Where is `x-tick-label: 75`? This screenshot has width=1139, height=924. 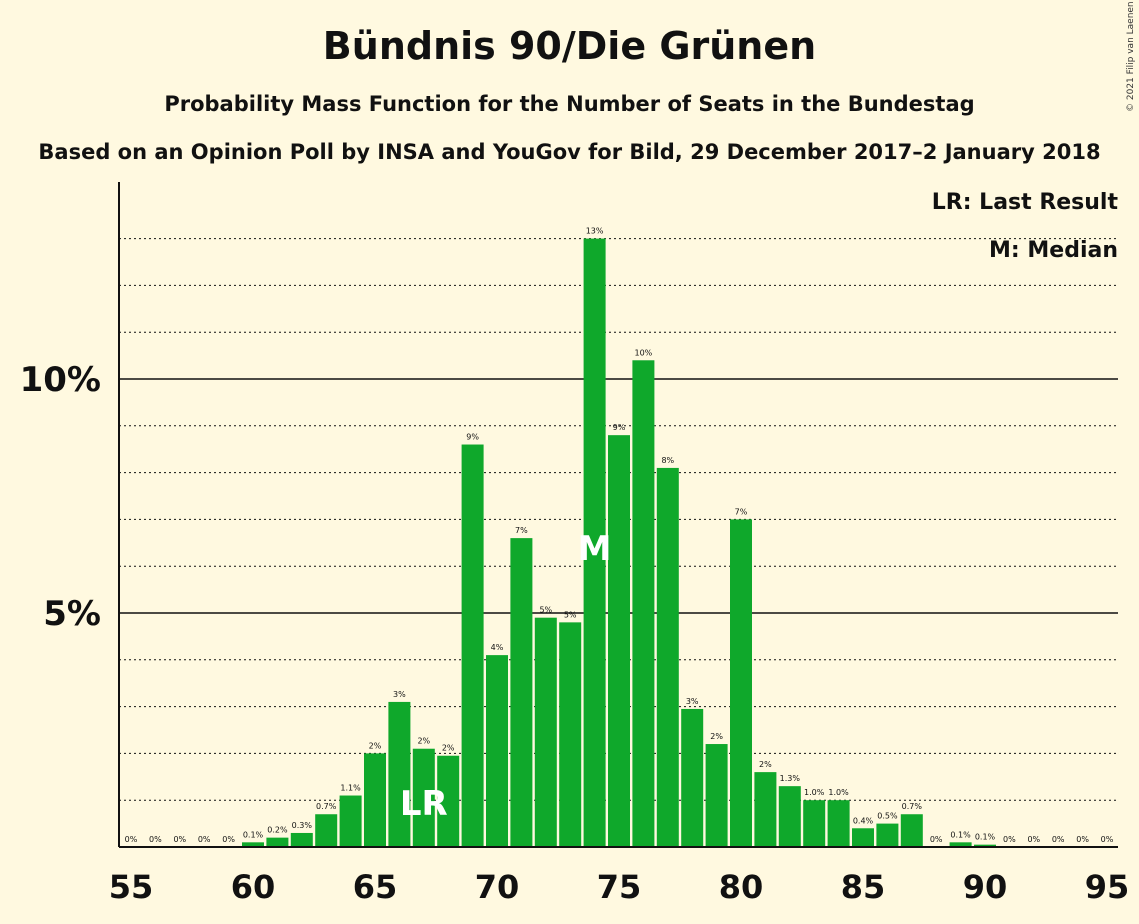
x-tick-label: 75 is located at coordinates (619, 887).